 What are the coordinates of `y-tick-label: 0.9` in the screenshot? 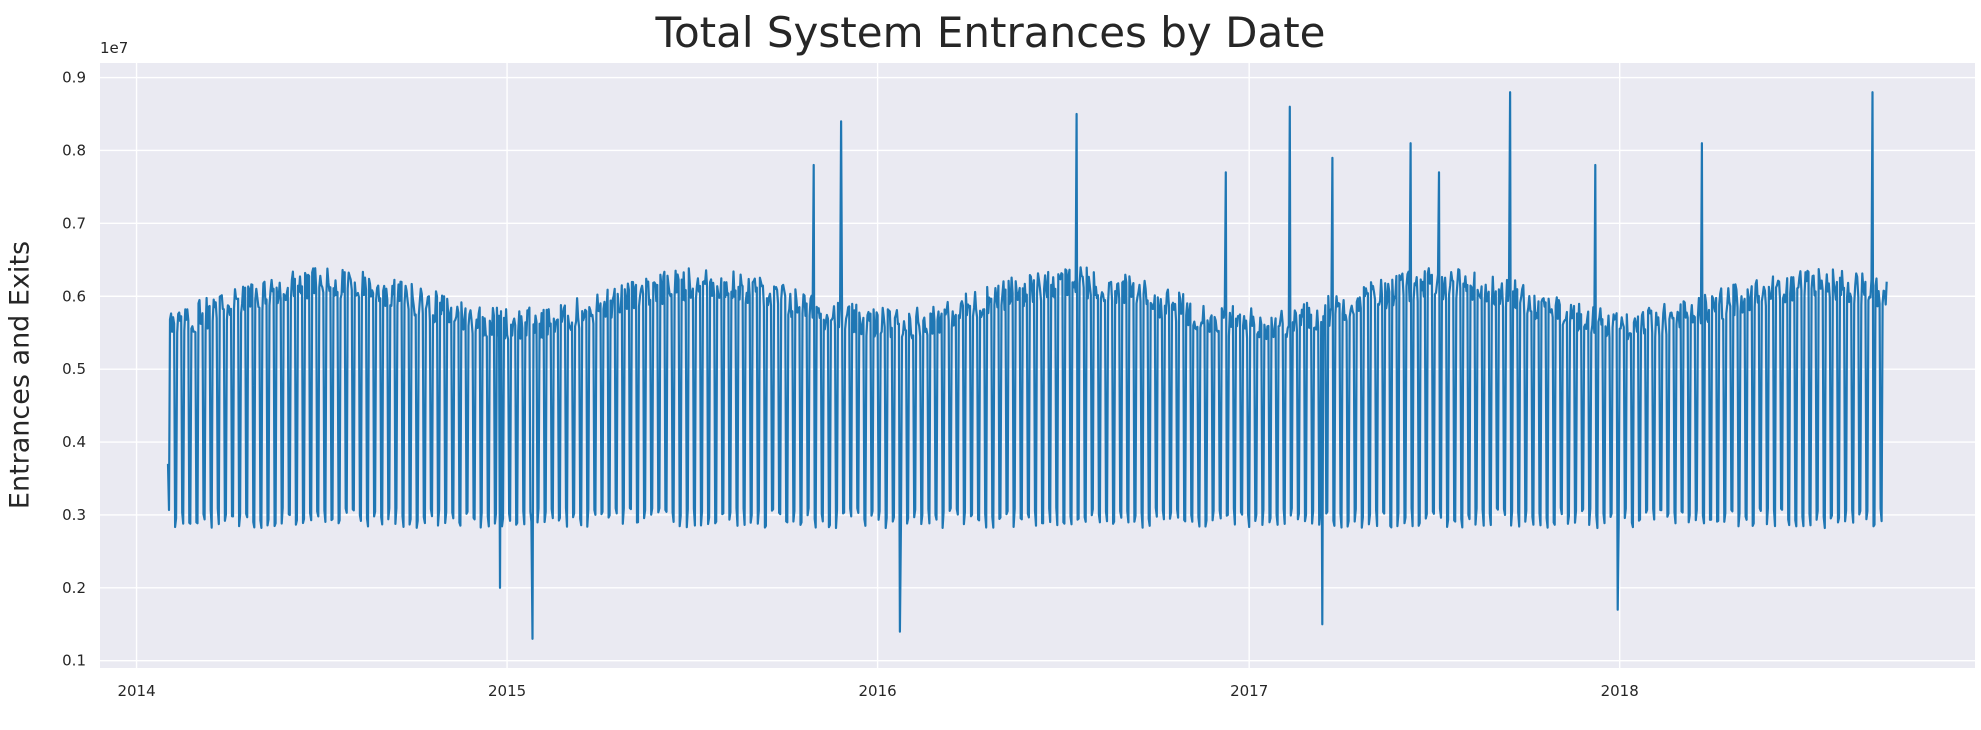 It's located at (74, 78).